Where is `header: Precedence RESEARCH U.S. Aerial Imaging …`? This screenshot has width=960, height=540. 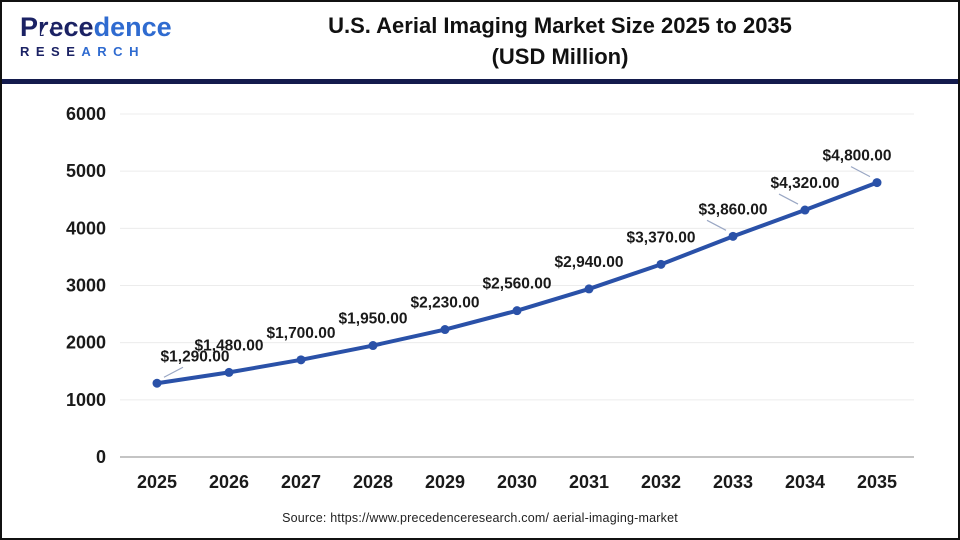 header: Precedence RESEARCH U.S. Aerial Imaging … is located at coordinates (480, 40).